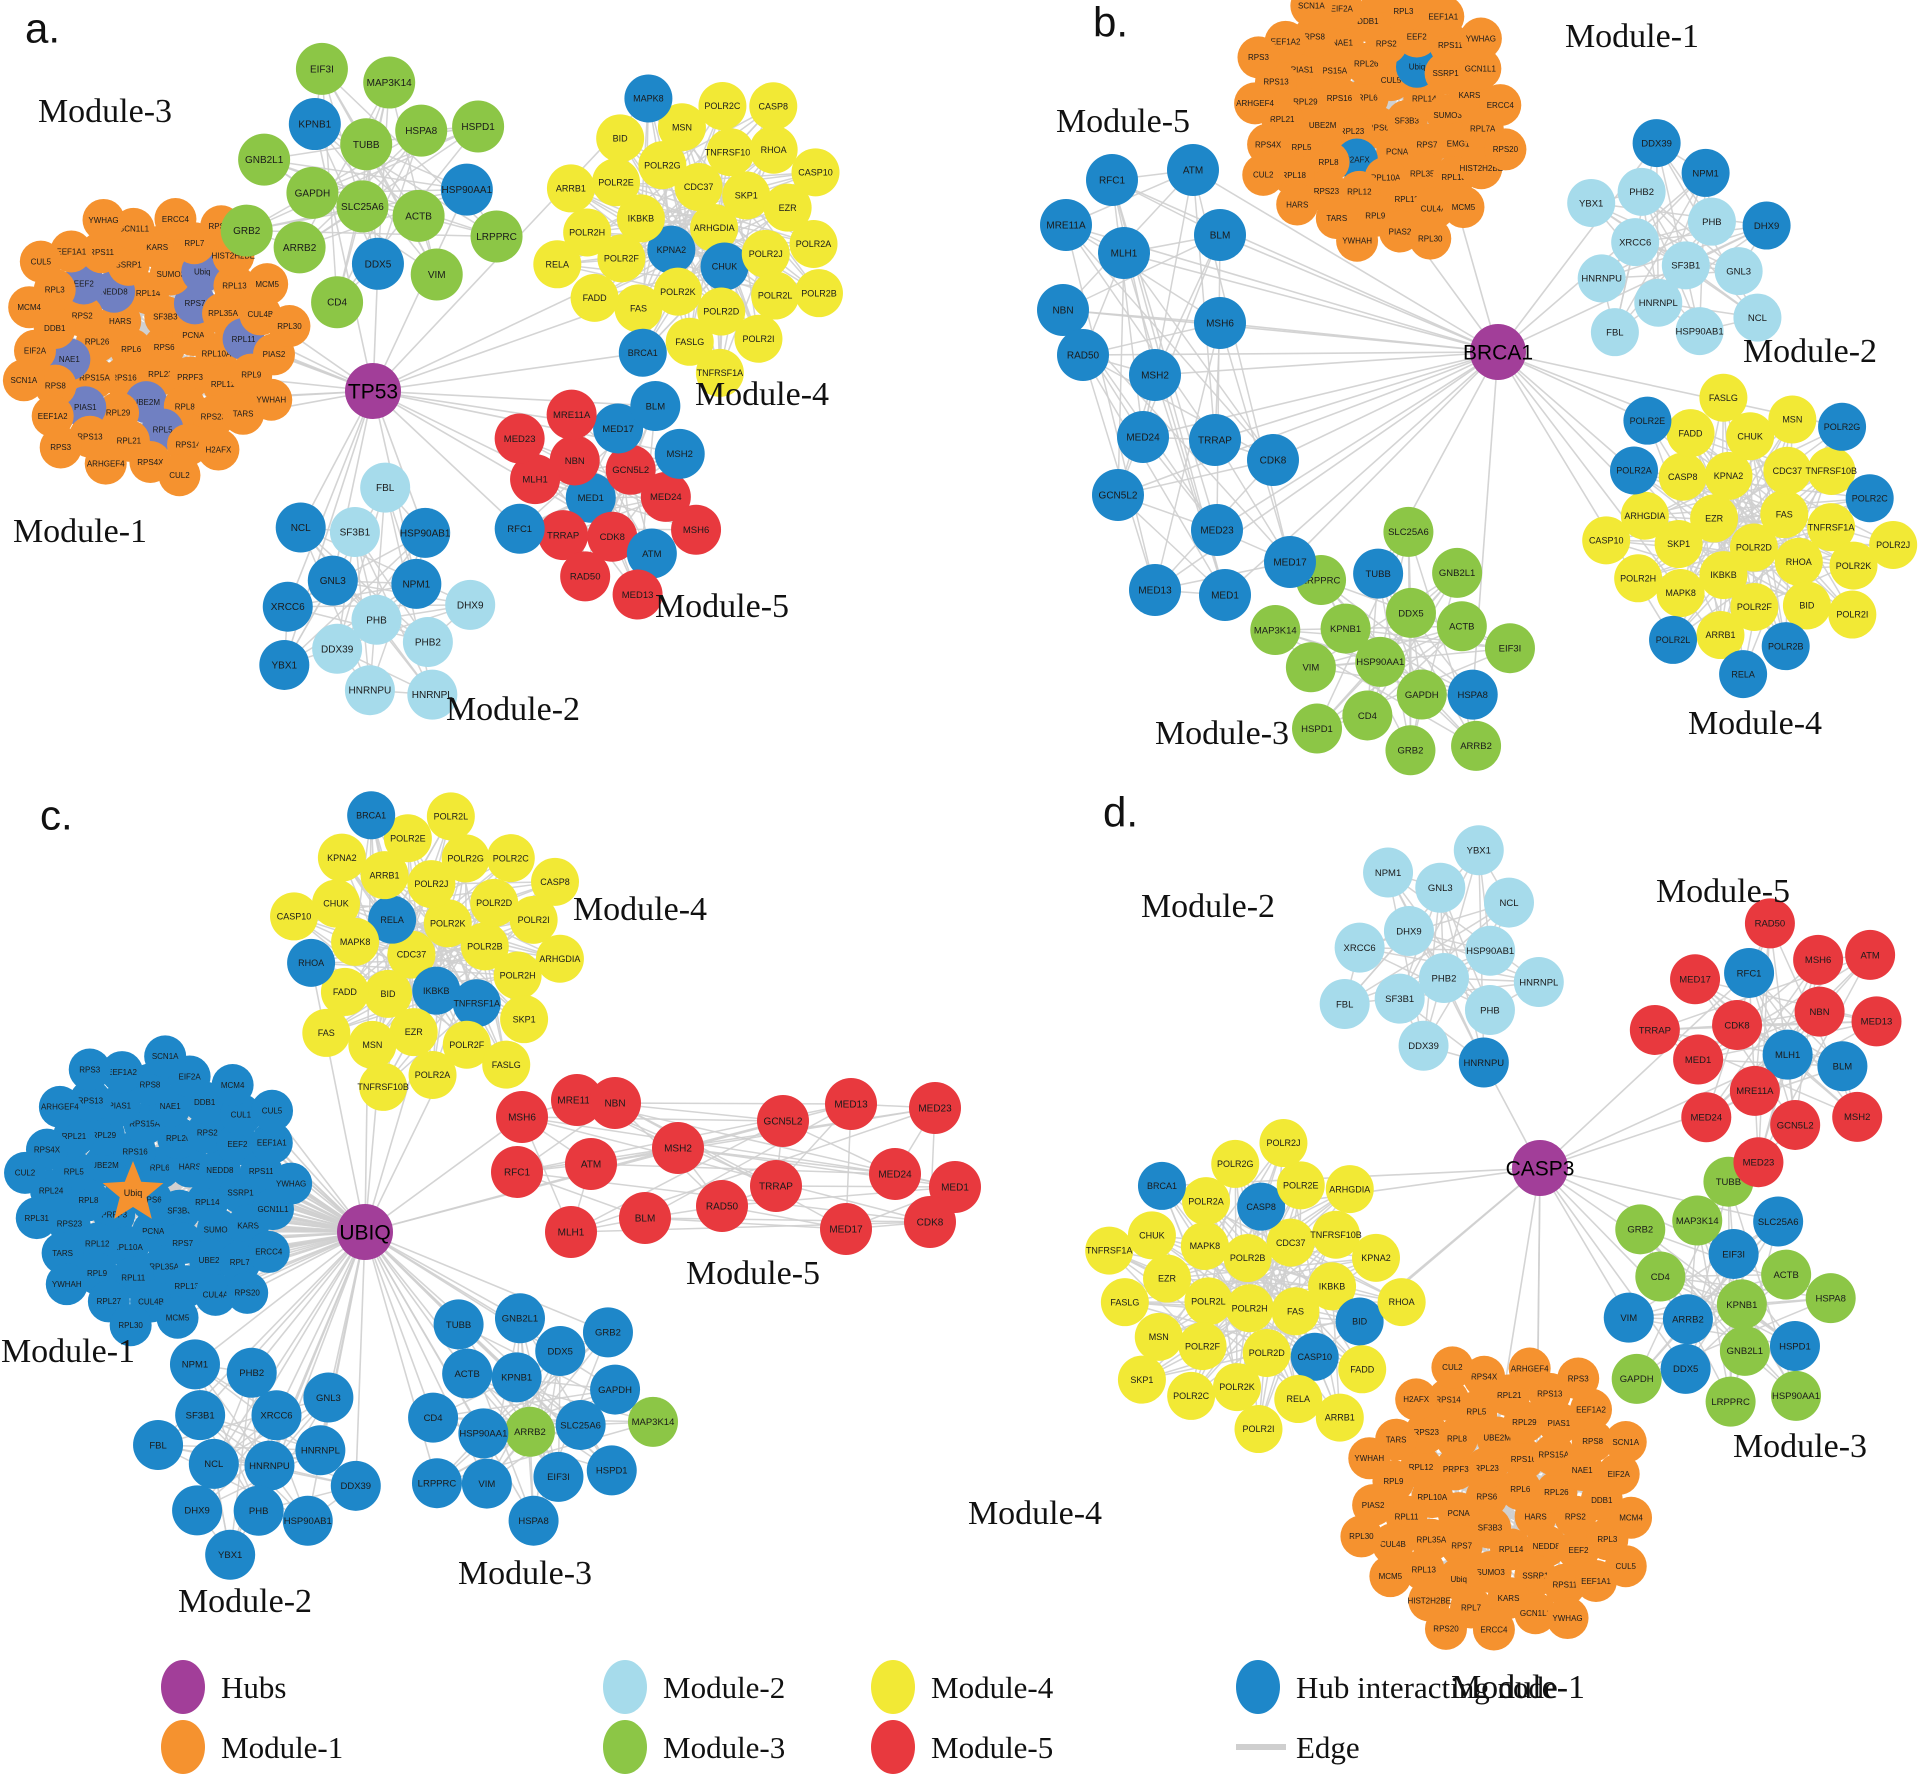 This screenshot has height=1775, width=1923. What do you see at coordinates (1723, 397) in the screenshot?
I see `network-node-FASLG` at bounding box center [1723, 397].